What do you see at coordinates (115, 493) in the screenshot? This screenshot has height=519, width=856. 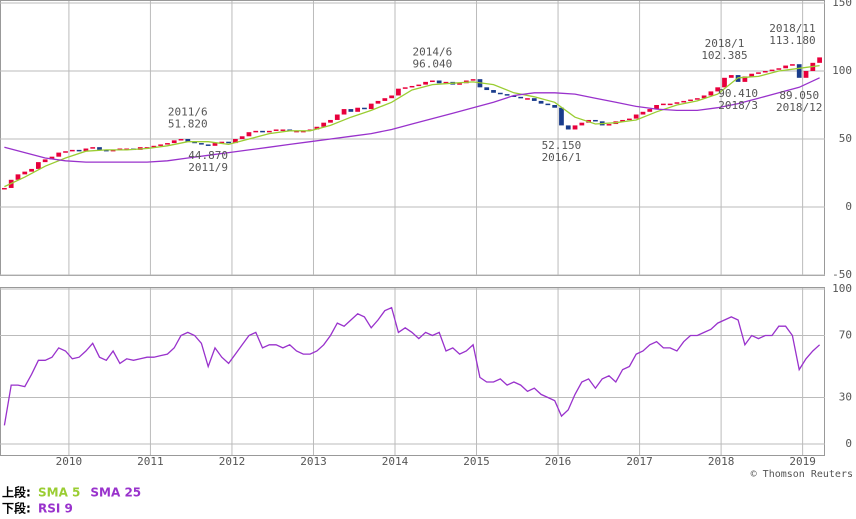 I see `legend-entry: SMA 25` at bounding box center [115, 493].